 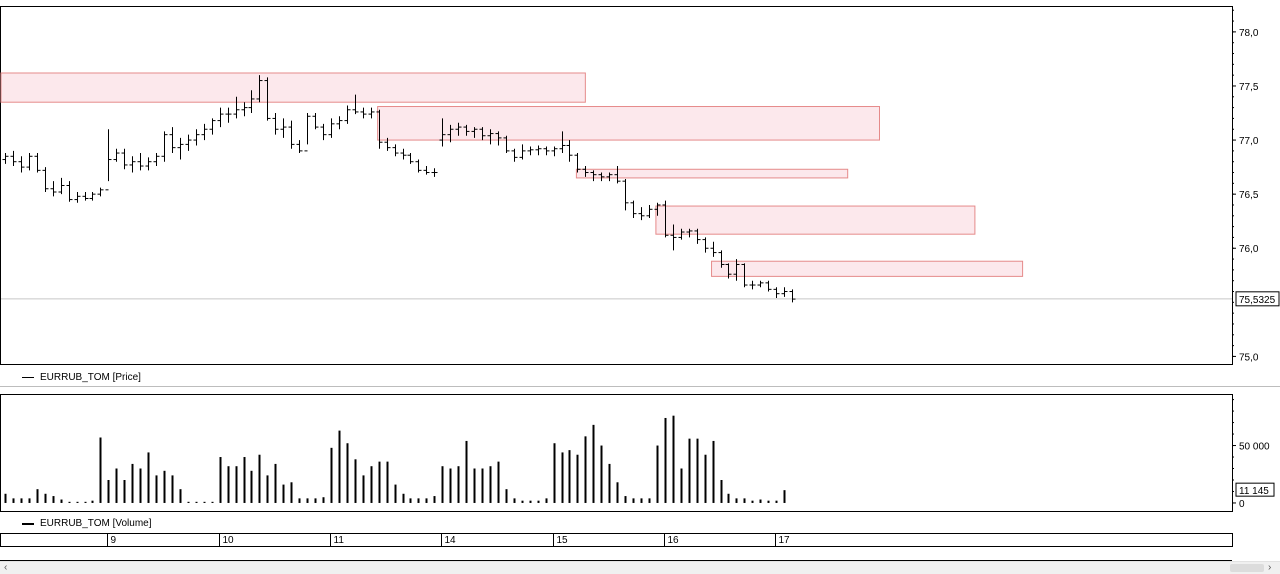 I want to click on price-tick-label: 77,0, so click(x=1249, y=141).